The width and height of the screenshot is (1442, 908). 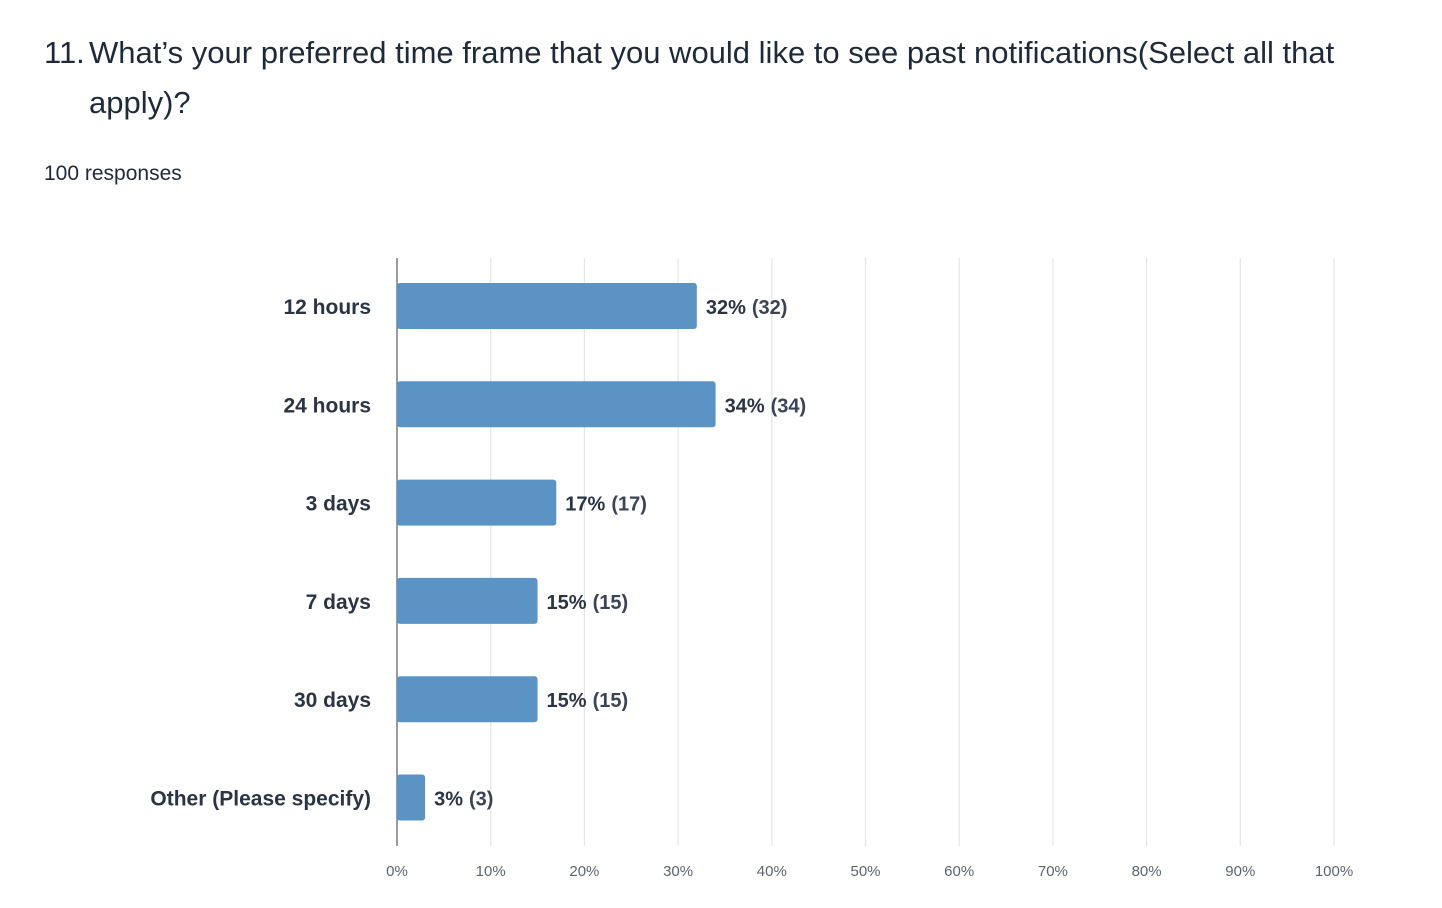 I want to click on x-tick-label: 40%, so click(x=772, y=871).